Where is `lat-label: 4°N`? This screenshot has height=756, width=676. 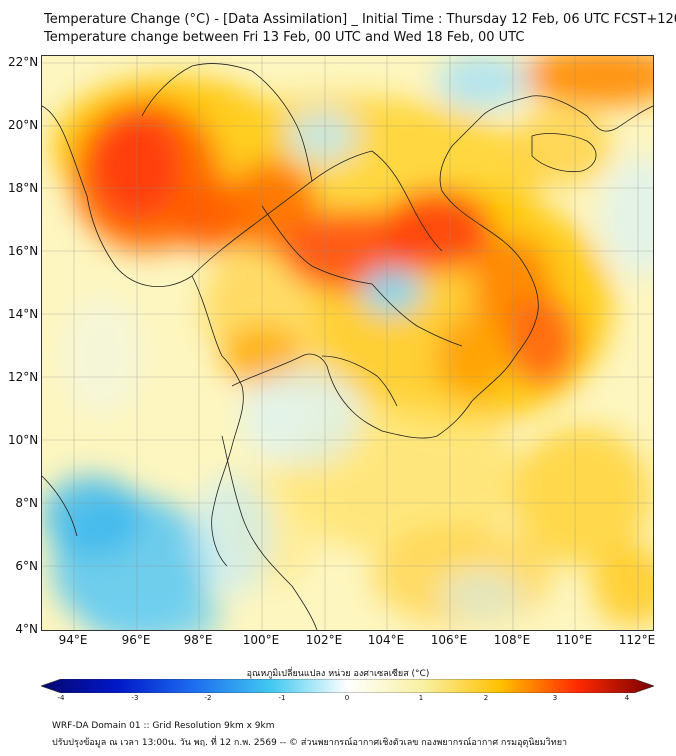 lat-label: 4°N is located at coordinates (26, 629).